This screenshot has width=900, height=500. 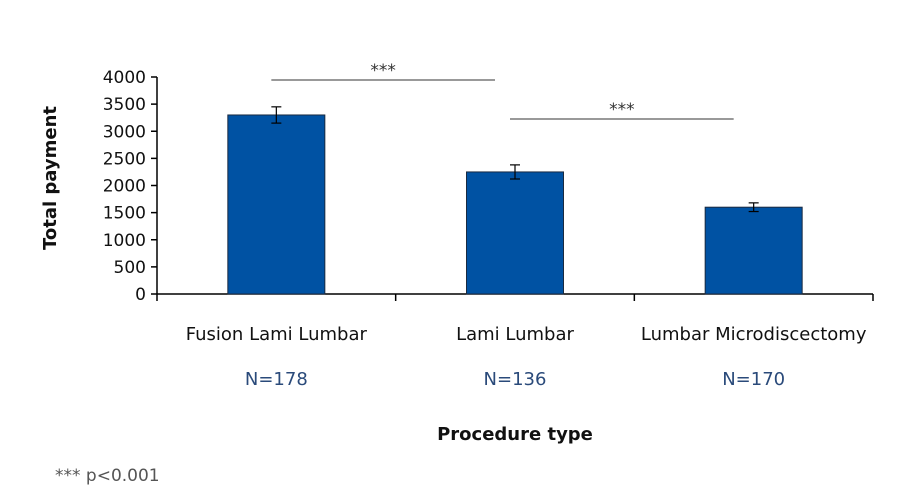 What do you see at coordinates (502, 90) in the screenshot?
I see `significance-brackets: *** ***` at bounding box center [502, 90].